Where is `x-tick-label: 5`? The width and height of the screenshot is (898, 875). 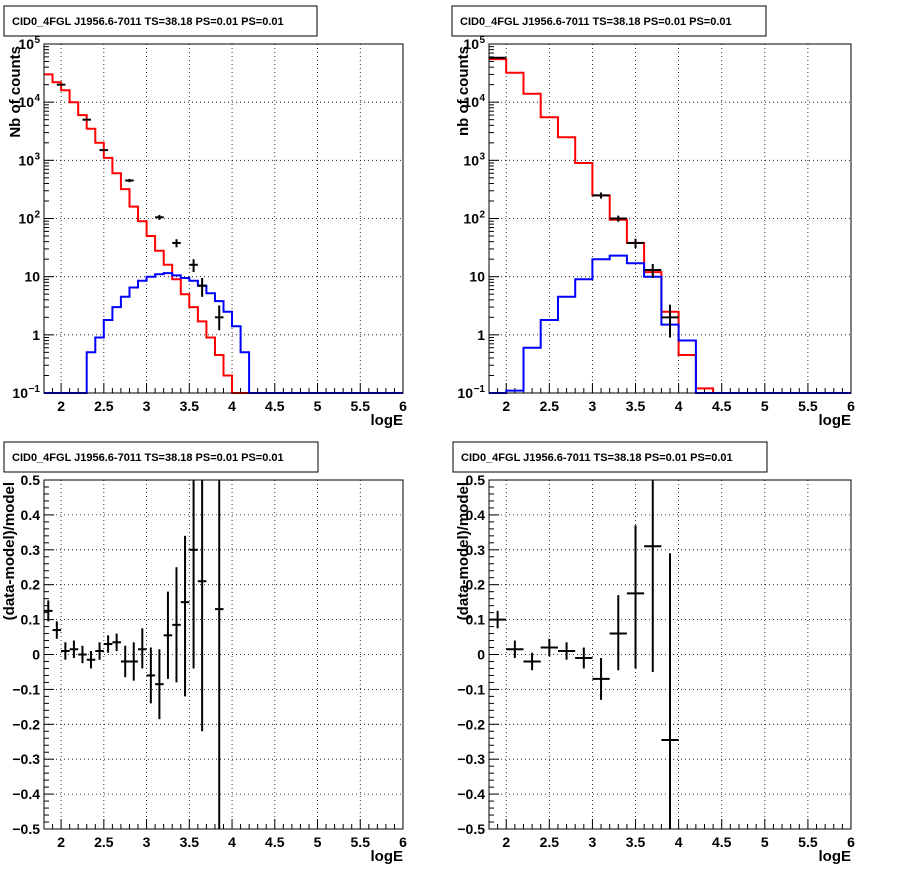 x-tick-label: 5 is located at coordinates (765, 842).